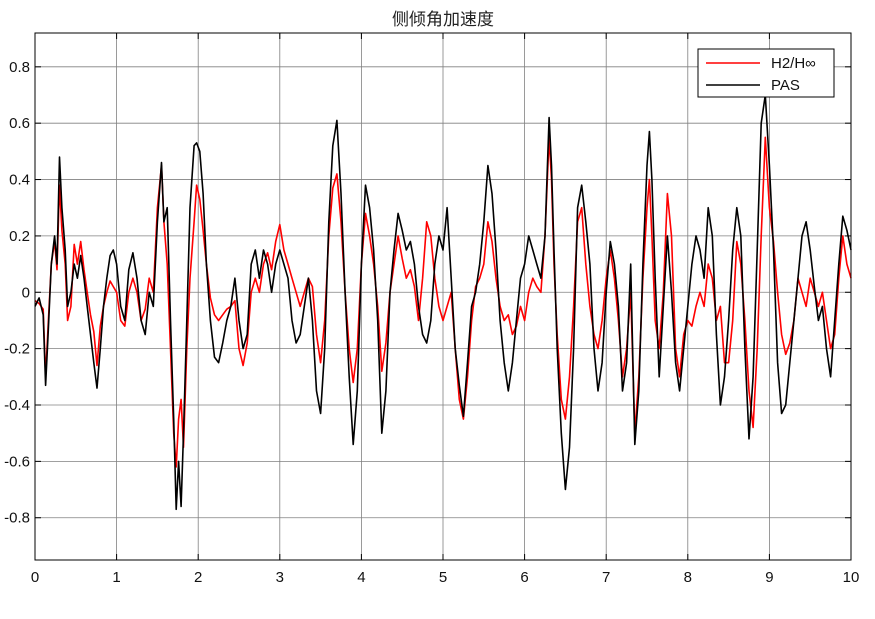 This screenshot has height=619, width=875. Describe the element at coordinates (35, 577) in the screenshot. I see `x-tick-label: 0` at that location.